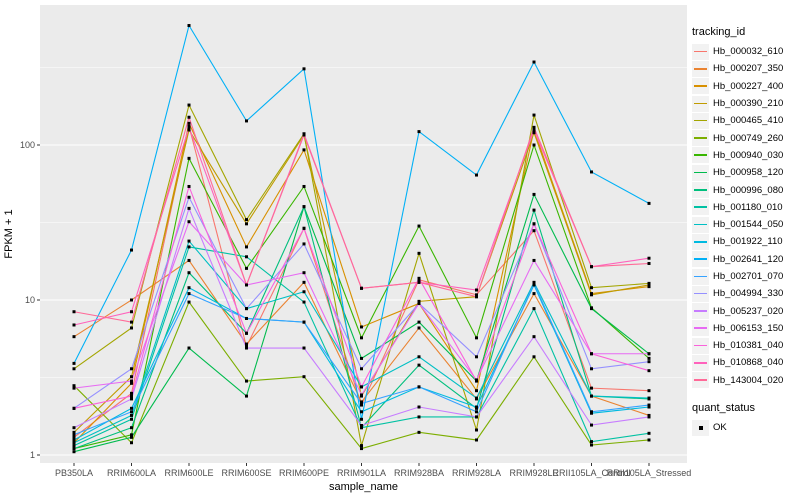 The height and width of the screenshot is (500, 800). I want to click on ok-square-icon, so click(700, 427).